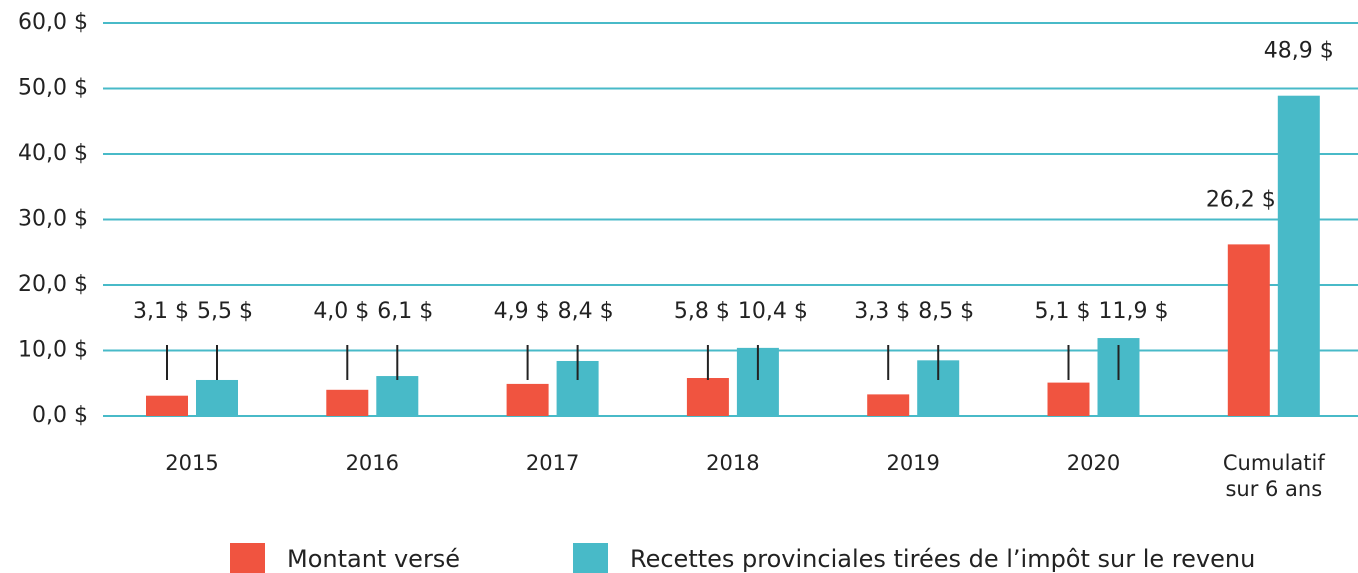 This screenshot has width=1358, height=573. I want to click on x-tick-label: Cumulatif sur 6 ans, so click(1273, 476).